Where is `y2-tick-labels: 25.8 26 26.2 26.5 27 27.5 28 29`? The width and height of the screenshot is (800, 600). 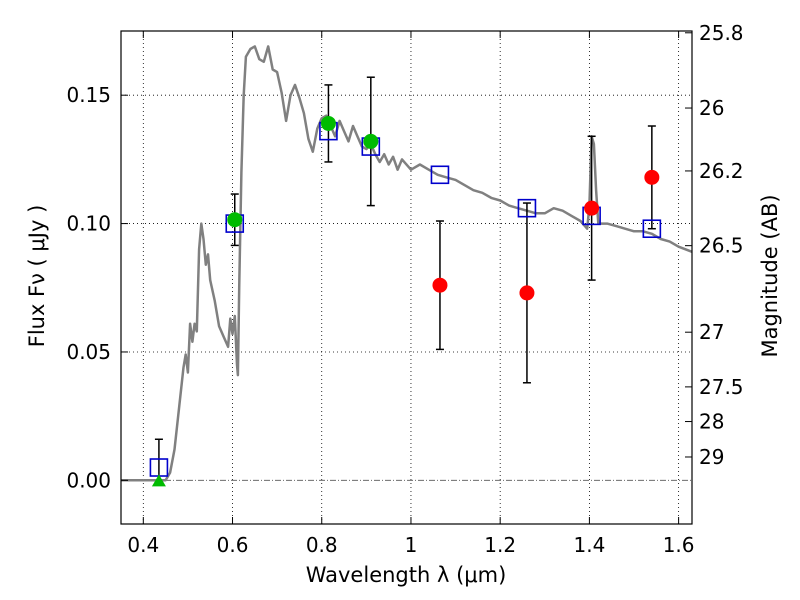 y2-tick-labels: 25.8 26 26.2 26.5 27 27.5 28 29 is located at coordinates (721, 245).